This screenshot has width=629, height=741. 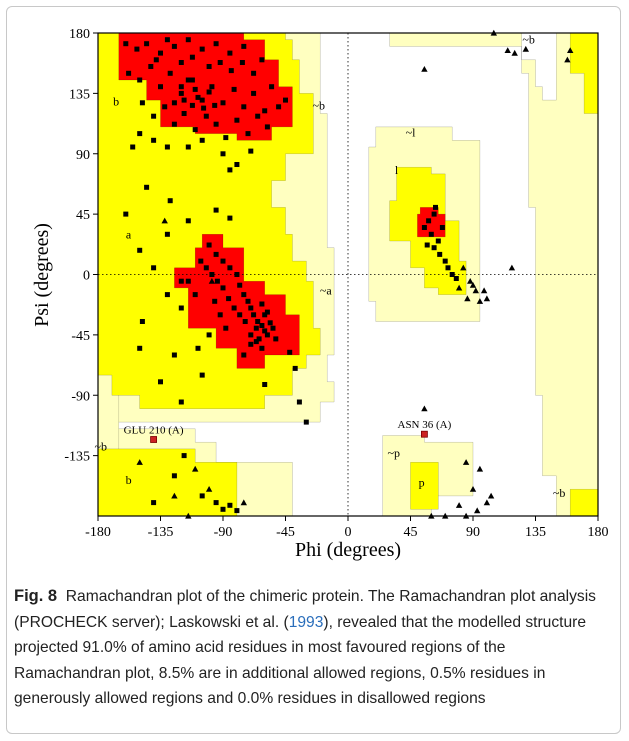 I want to click on x-tick-label: -45, so click(x=285, y=532).